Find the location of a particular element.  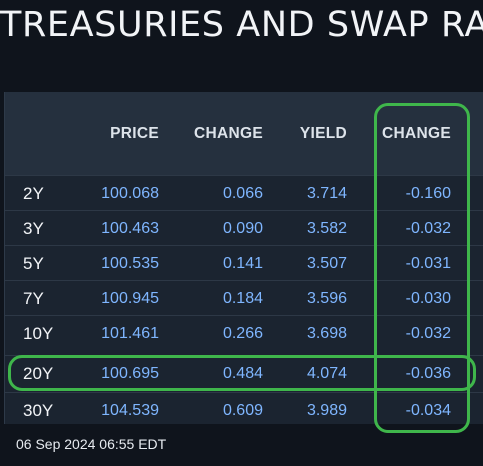

row-price: 101.461 is located at coordinates (130, 333).